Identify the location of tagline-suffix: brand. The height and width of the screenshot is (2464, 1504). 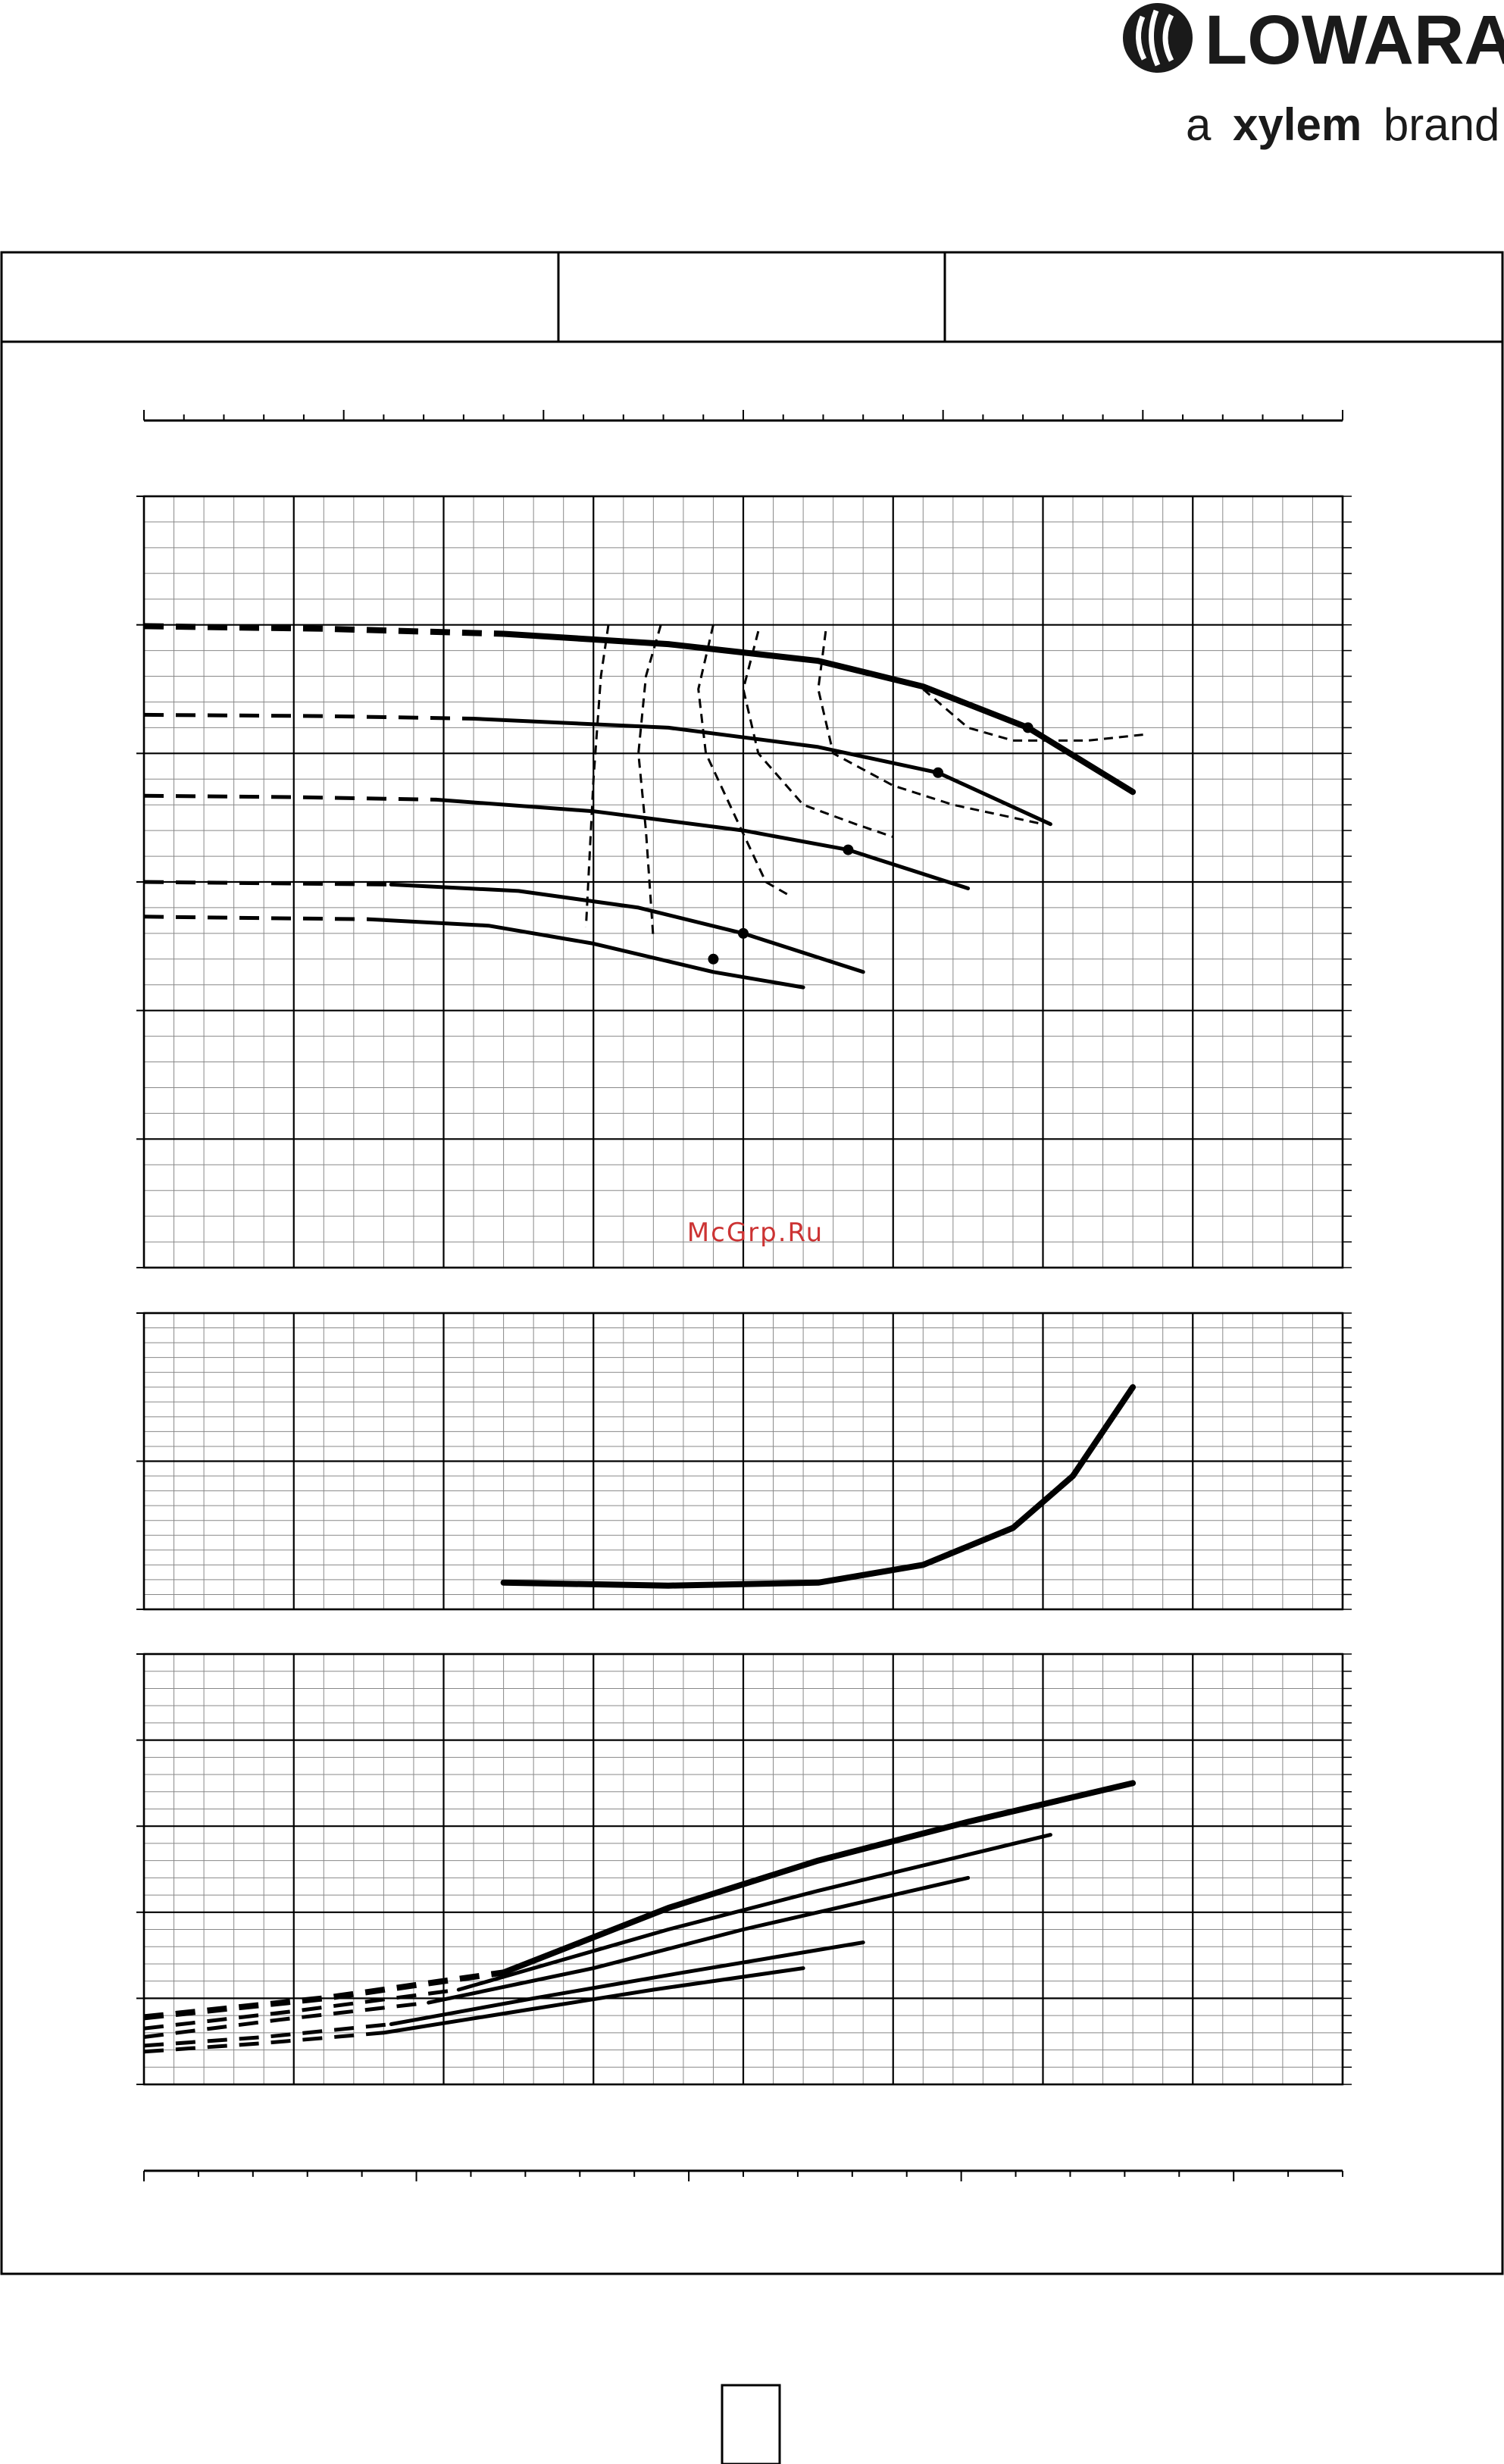
(1441, 124).